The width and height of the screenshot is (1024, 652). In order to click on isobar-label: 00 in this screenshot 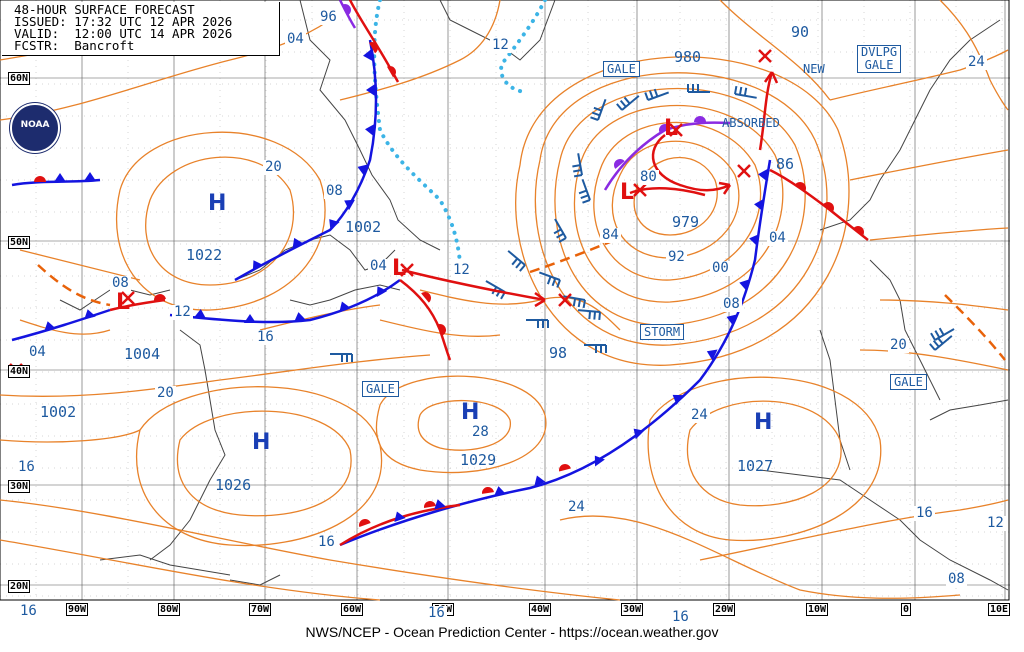, I will do `click(720, 268)`.